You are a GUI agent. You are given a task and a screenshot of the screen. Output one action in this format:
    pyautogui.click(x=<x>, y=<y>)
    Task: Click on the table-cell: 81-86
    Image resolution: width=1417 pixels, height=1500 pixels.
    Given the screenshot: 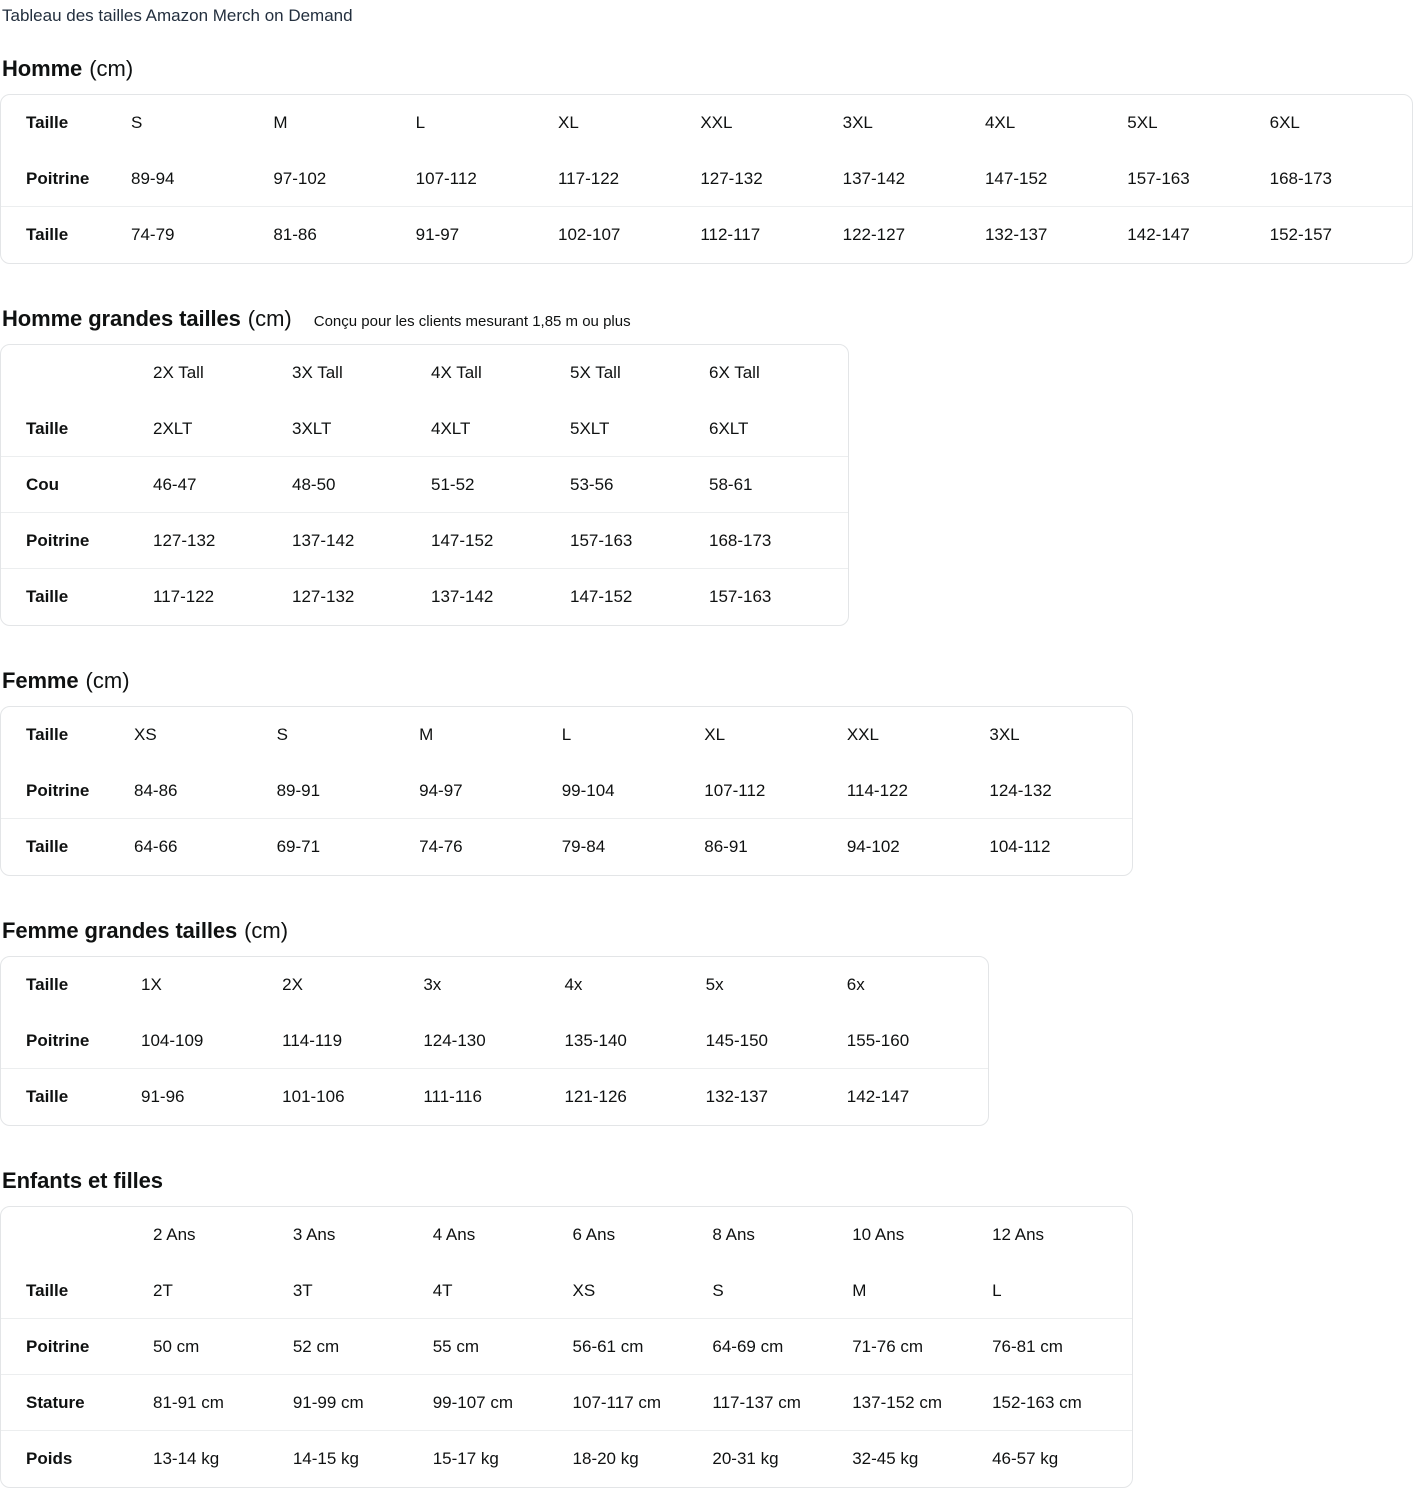 What is the action you would take?
    pyautogui.click(x=295, y=235)
    